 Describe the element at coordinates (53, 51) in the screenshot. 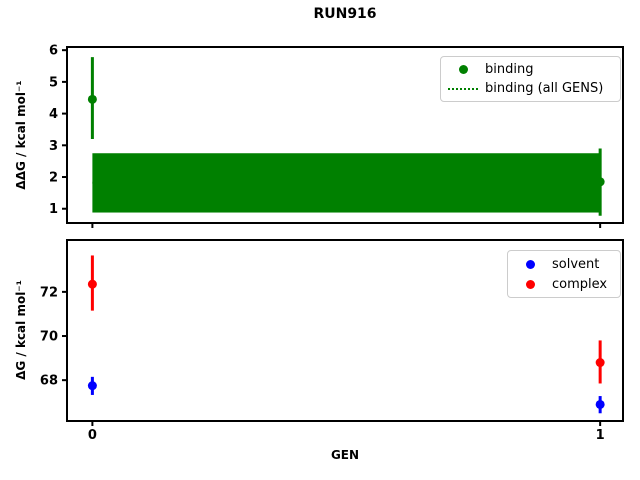

I see `y-tick-label: 6` at that location.